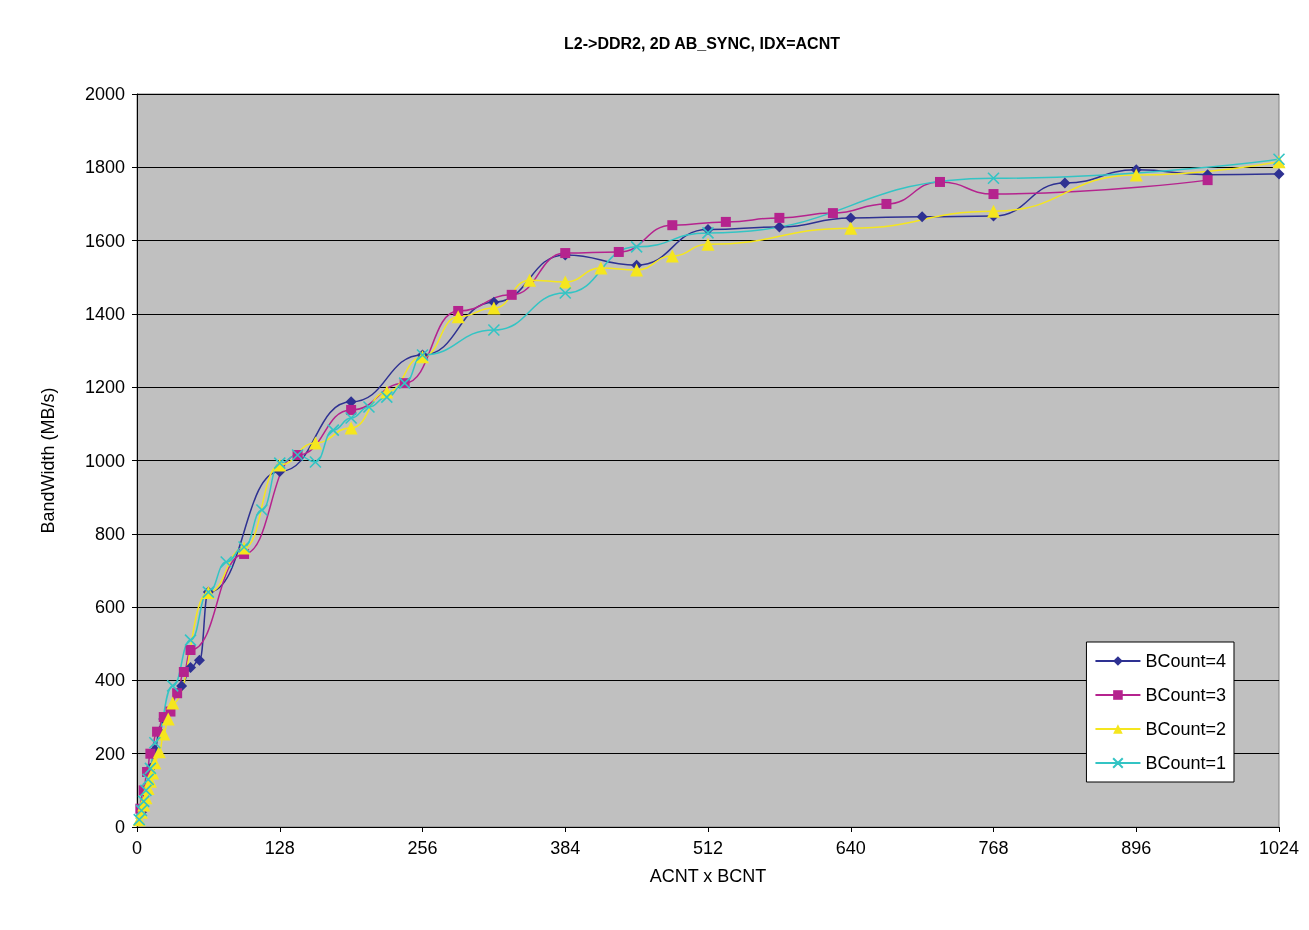 This screenshot has width=1309, height=930. I want to click on x-tick-label: 0, so click(137, 848).